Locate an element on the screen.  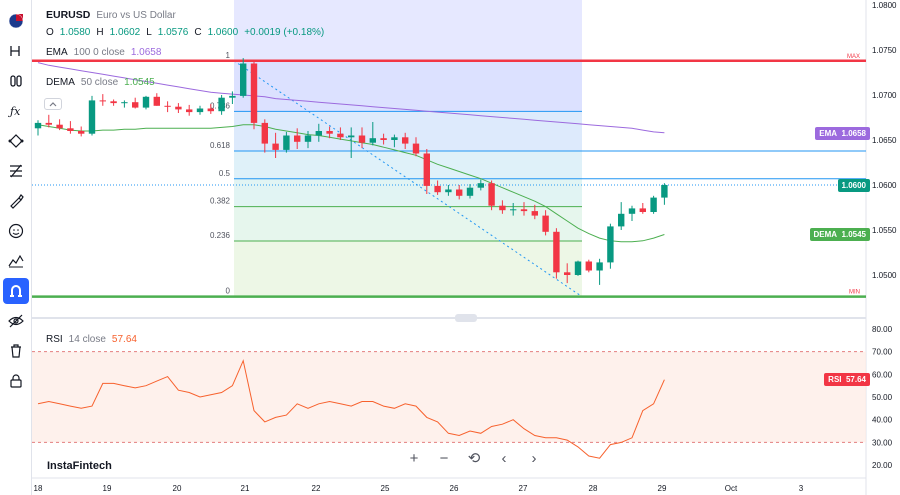
watermark: InstaFintech is located at coordinates (79, 466).